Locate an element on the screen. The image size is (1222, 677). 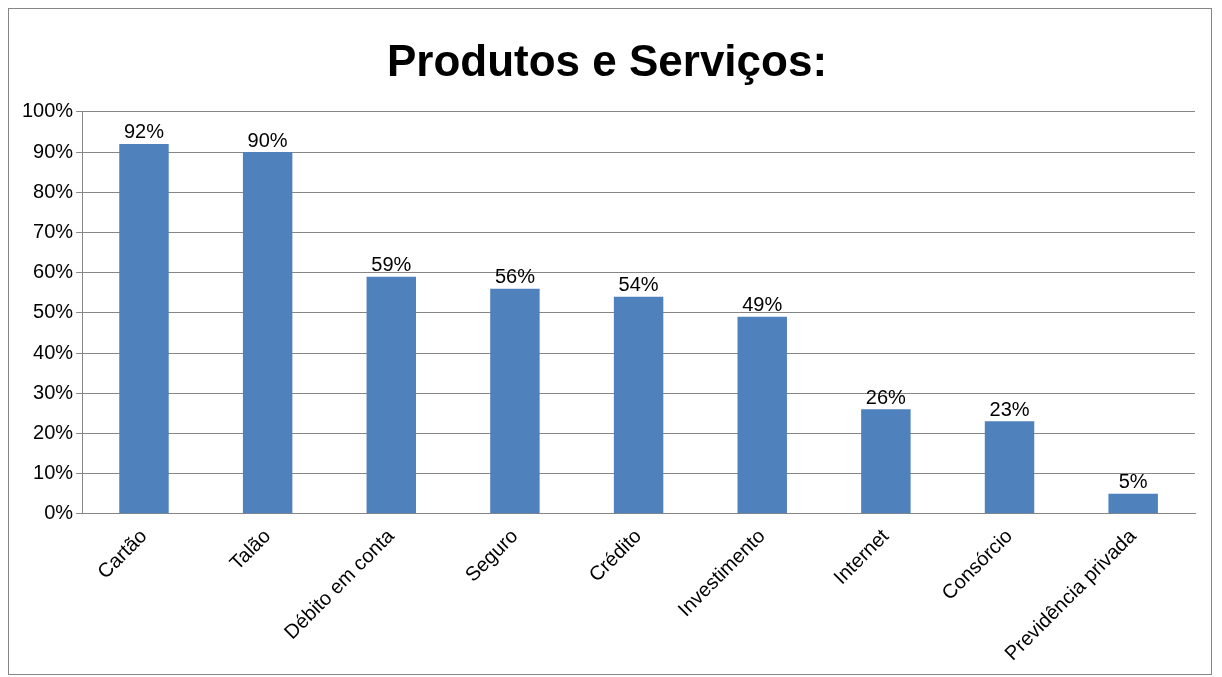
data-label: 92% is located at coordinates (144, 131).